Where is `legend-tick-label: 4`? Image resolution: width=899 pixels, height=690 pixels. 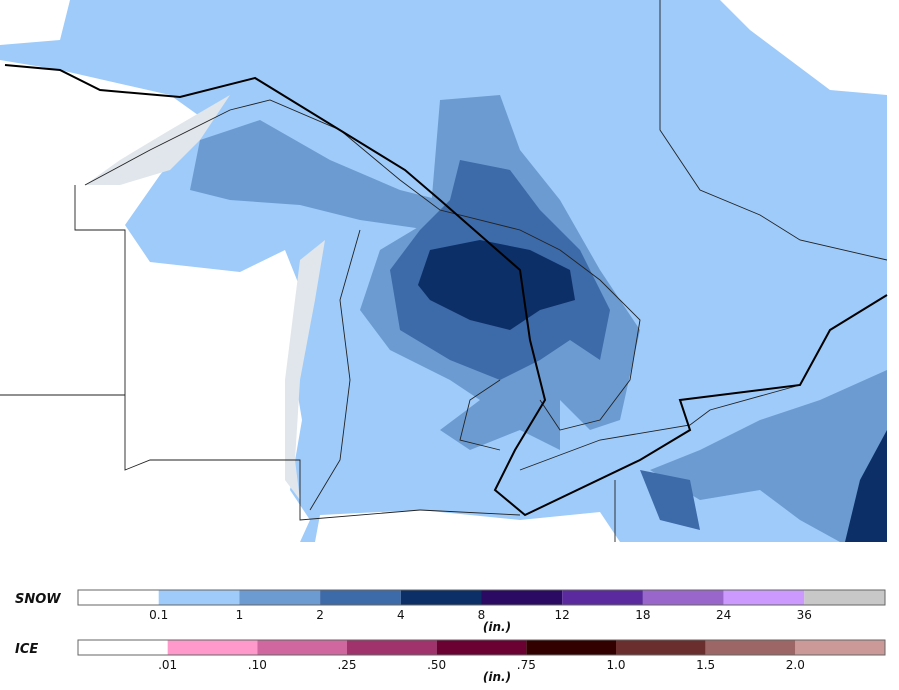 legend-tick-label: 4 is located at coordinates (401, 615).